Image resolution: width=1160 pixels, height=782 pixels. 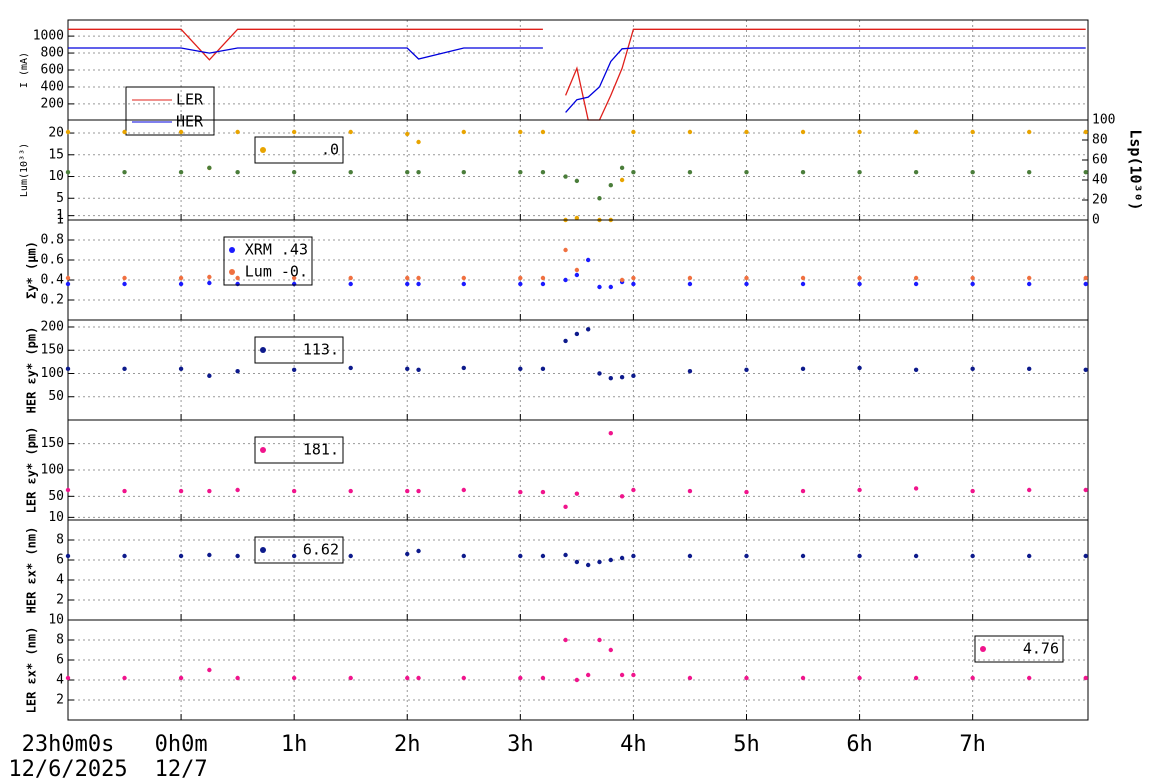 What do you see at coordinates (60, 700) in the screenshot?
I see `y-tick-label: 2` at bounding box center [60, 700].